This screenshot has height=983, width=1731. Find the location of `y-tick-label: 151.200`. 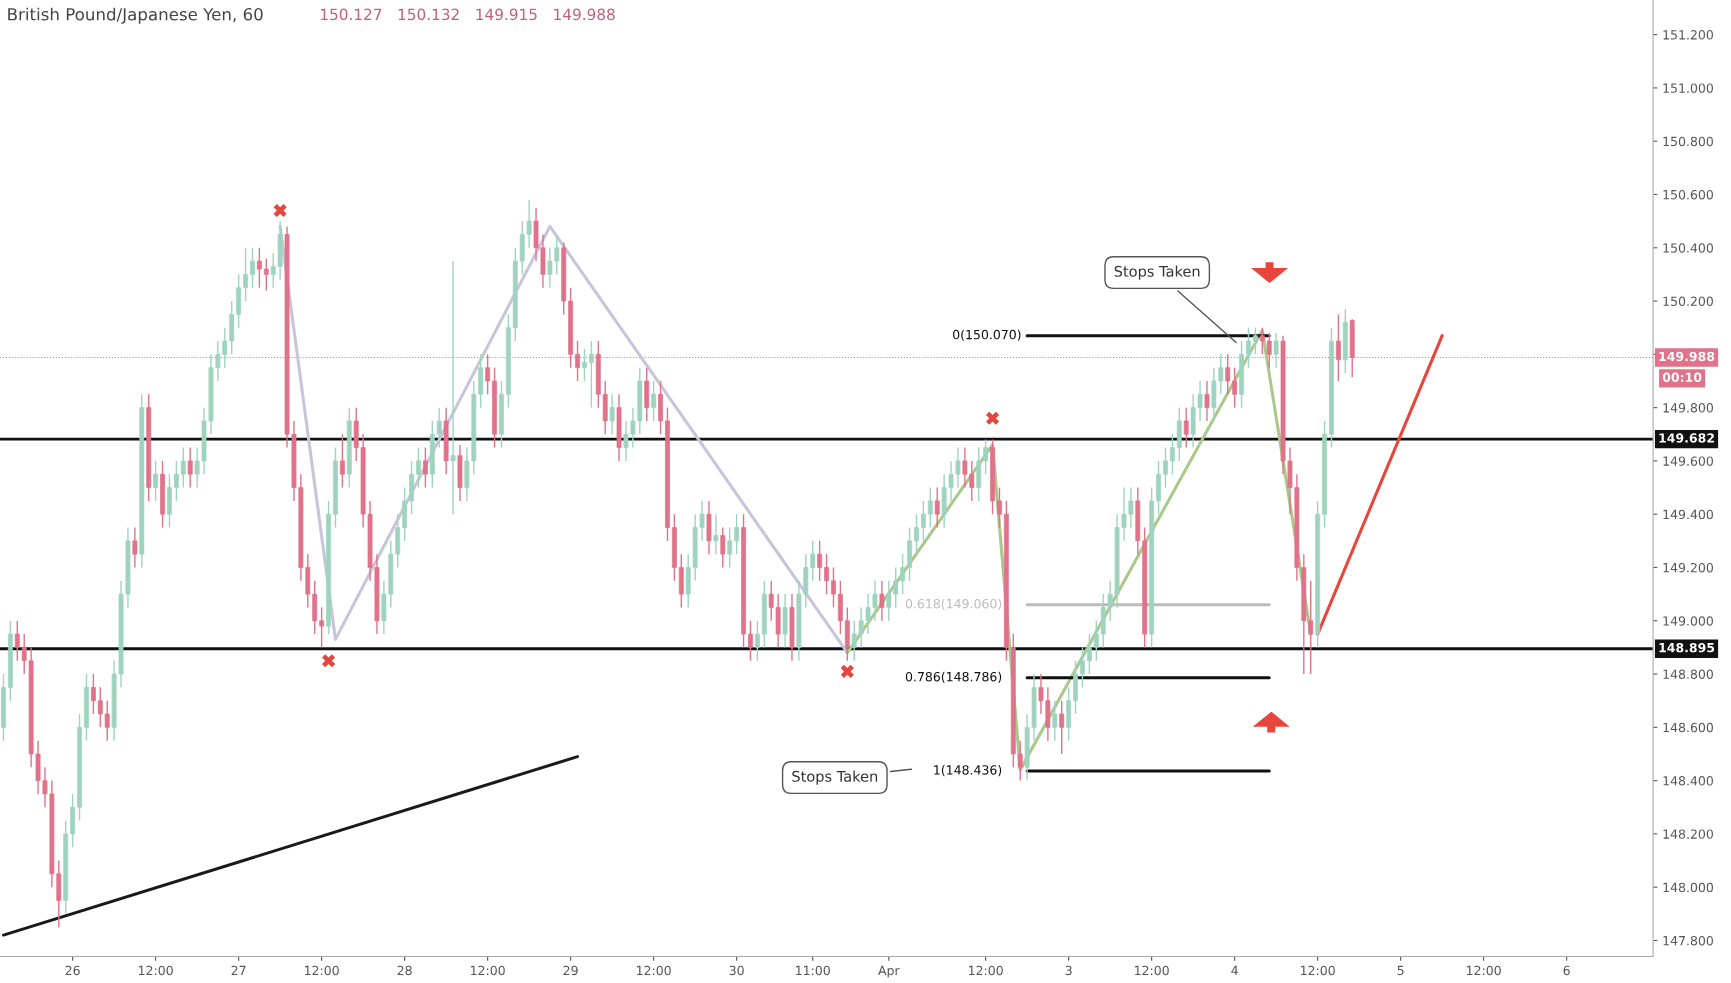

y-tick-label: 151.200 is located at coordinates (1688, 35).